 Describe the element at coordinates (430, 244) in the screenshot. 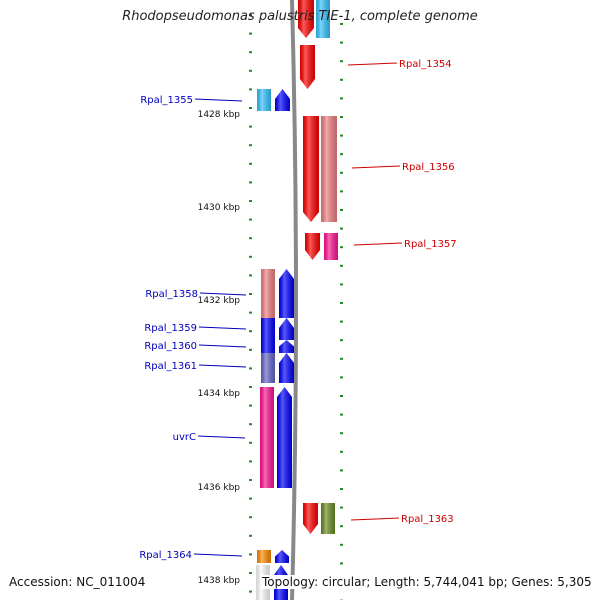

I see `gene-label: Rpal_1357` at that location.